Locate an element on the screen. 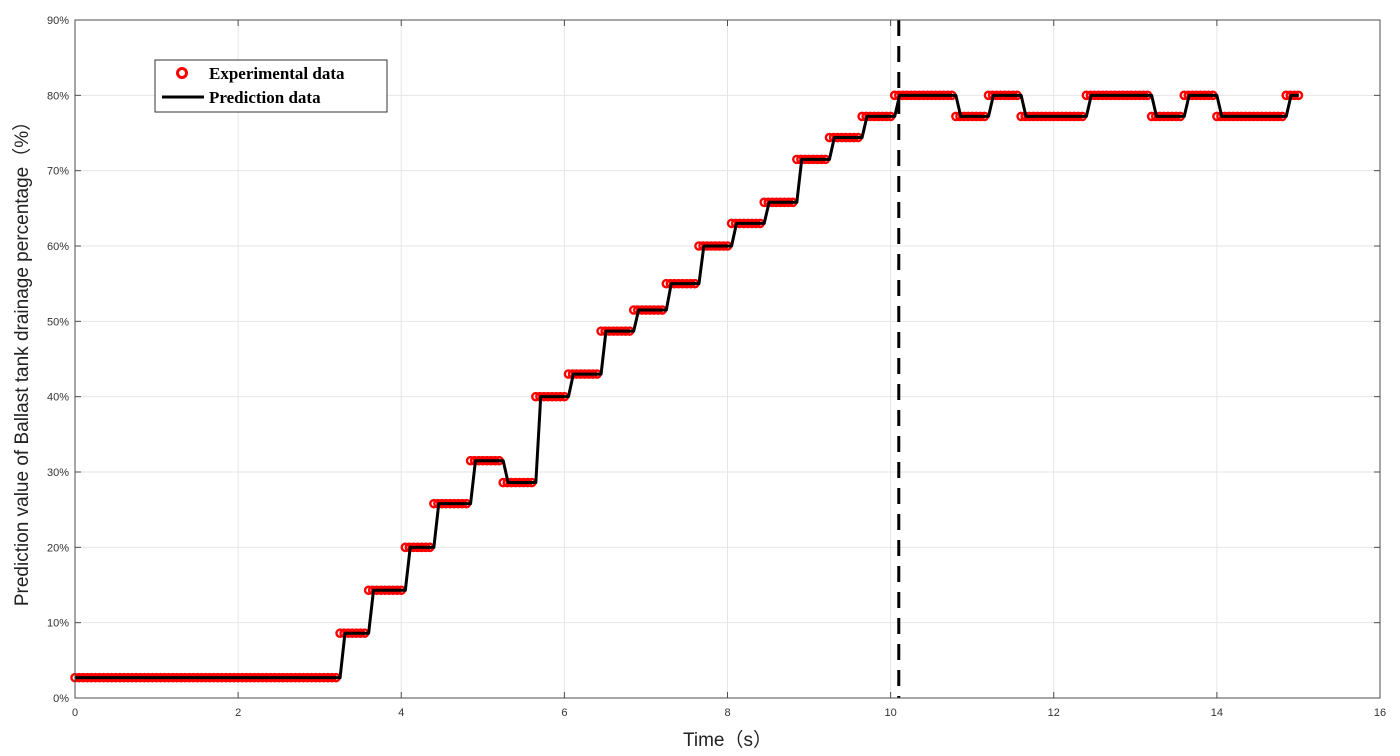  x-tick-label: 14 is located at coordinates (1217, 713).